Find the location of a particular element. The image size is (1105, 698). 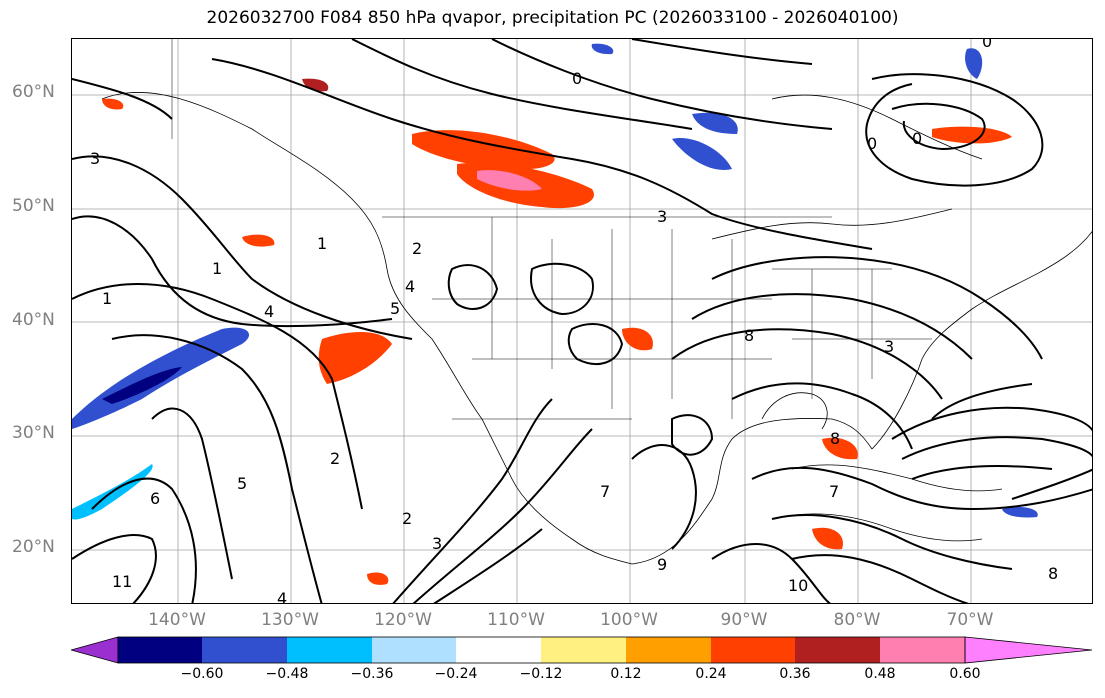

pos-anomaly-bering is located at coordinates (113, 104).